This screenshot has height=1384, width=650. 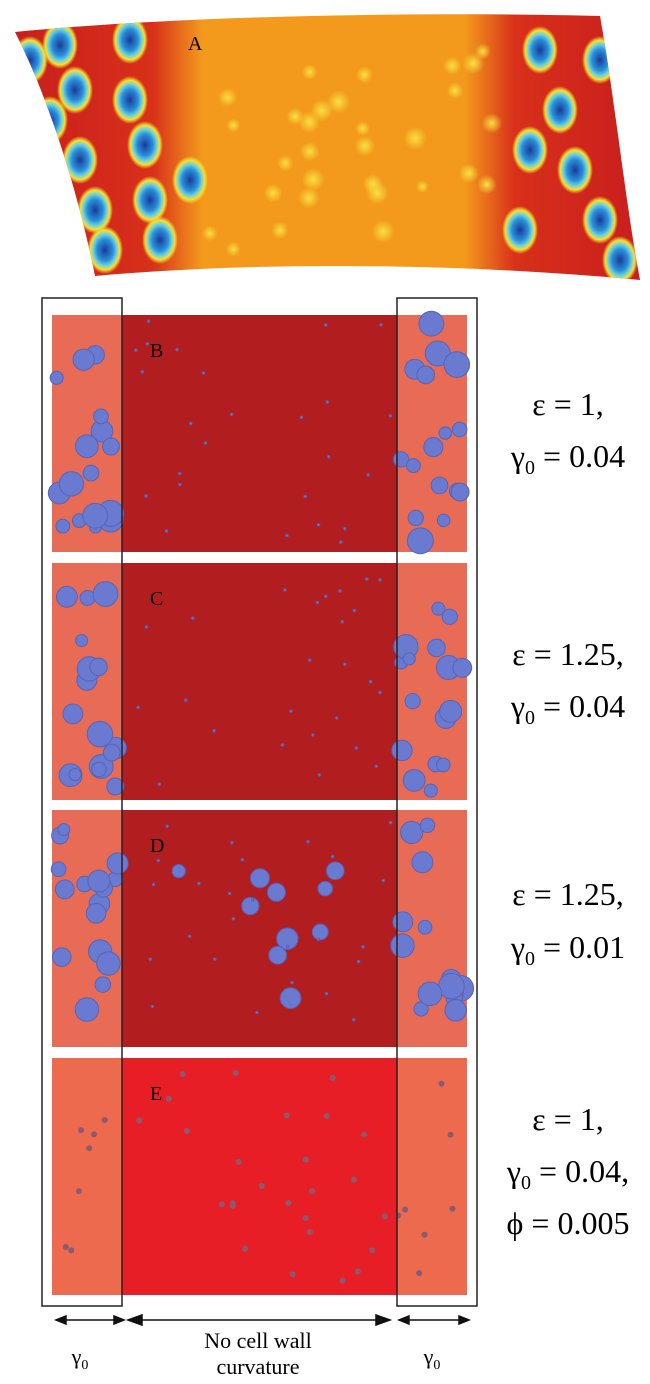 I want to click on parameter: γ0 = 0.01, so click(x=567, y=949).